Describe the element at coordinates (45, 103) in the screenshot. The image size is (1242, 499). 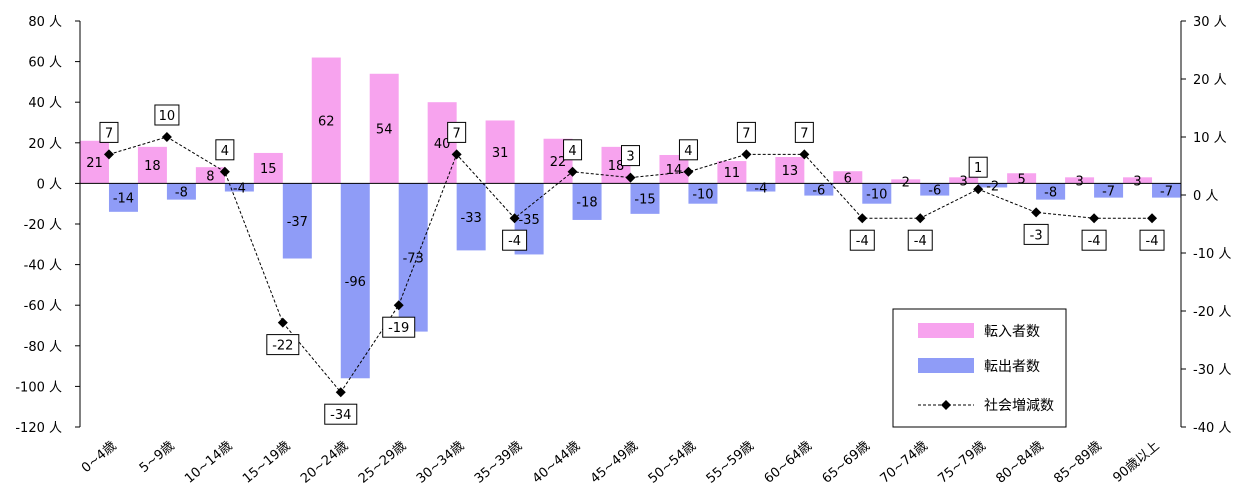
I see `left-tick-label: 40 人` at that location.